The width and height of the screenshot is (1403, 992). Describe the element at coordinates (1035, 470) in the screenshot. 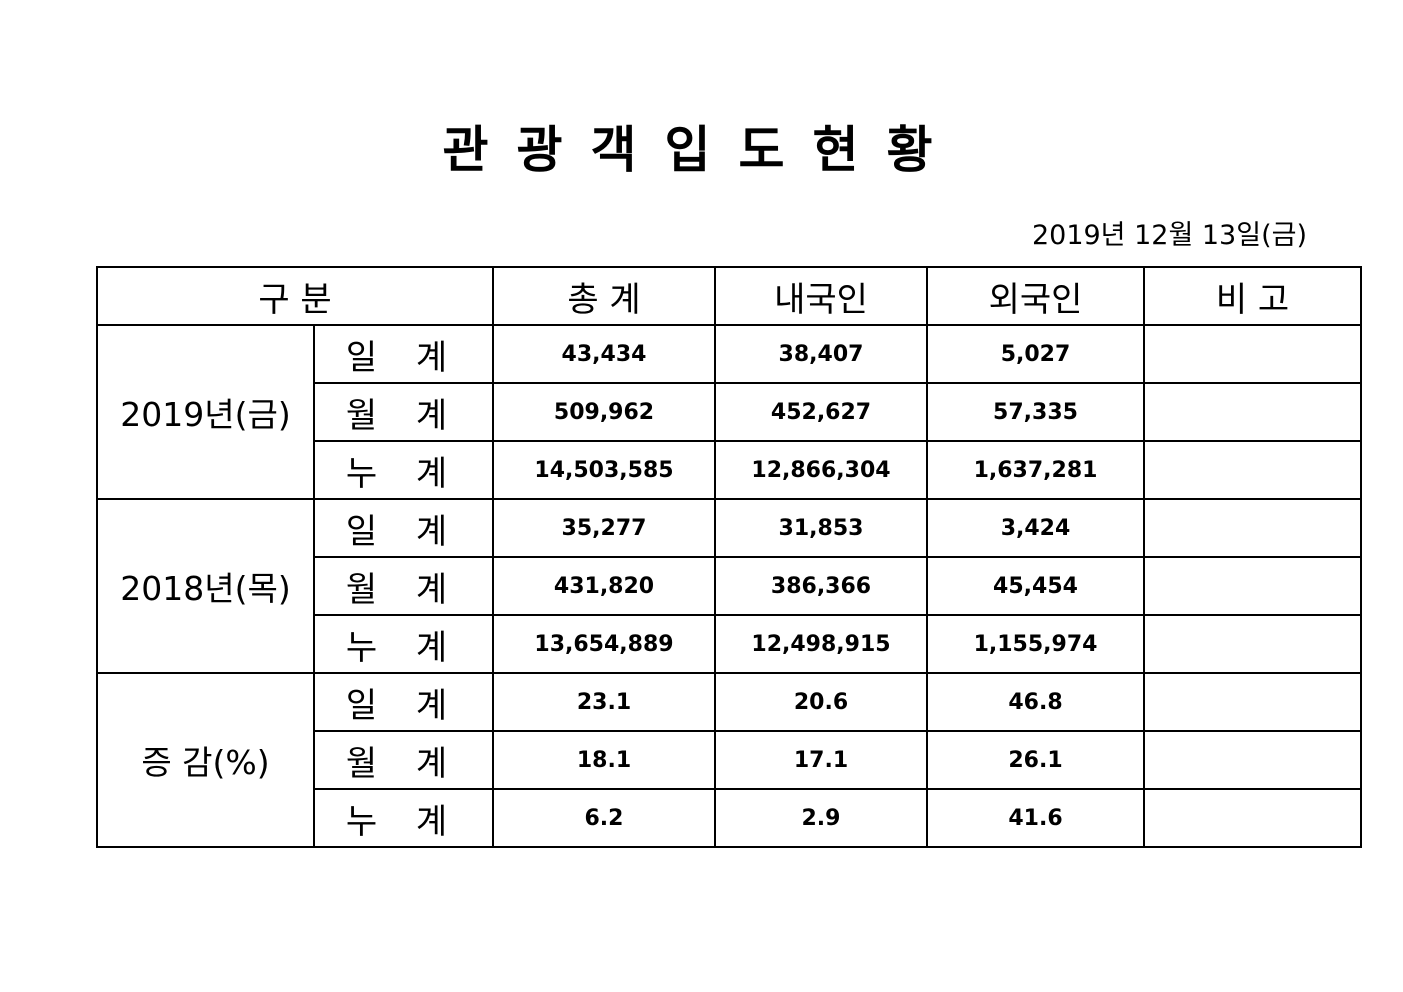

I see `foreign-cell: 1,637,281` at that location.